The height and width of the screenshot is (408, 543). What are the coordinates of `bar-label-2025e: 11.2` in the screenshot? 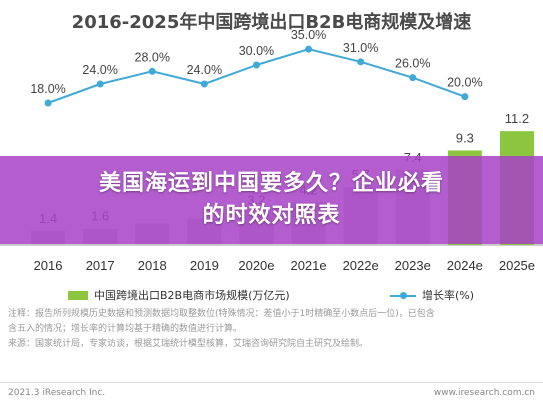 It's located at (517, 118).